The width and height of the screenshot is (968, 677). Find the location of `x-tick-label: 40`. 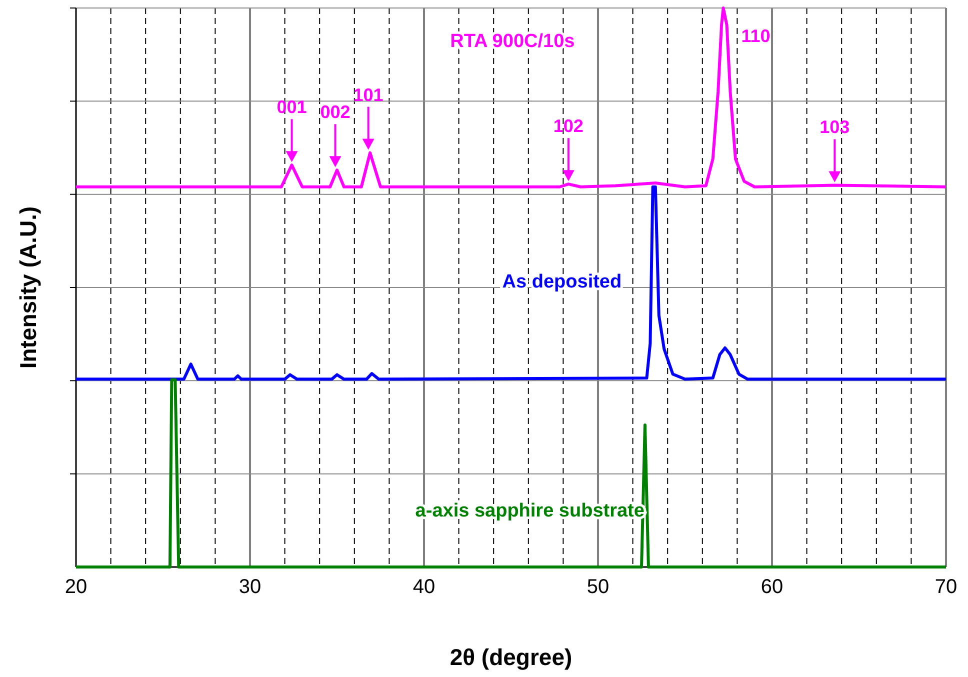

x-tick-label: 40 is located at coordinates (424, 587).